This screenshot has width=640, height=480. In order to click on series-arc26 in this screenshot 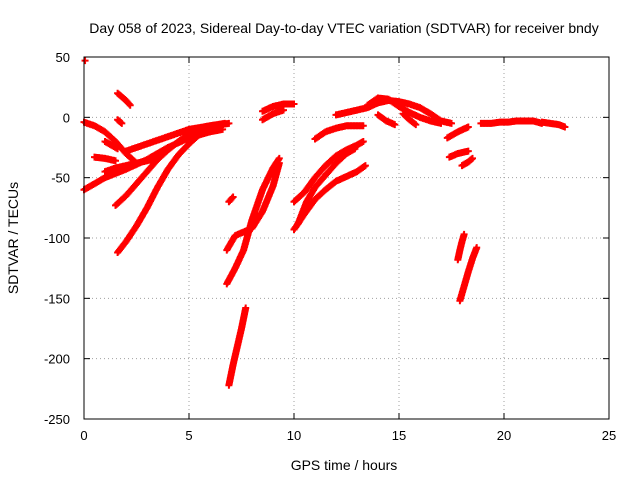, I will do `click(457, 132)`.